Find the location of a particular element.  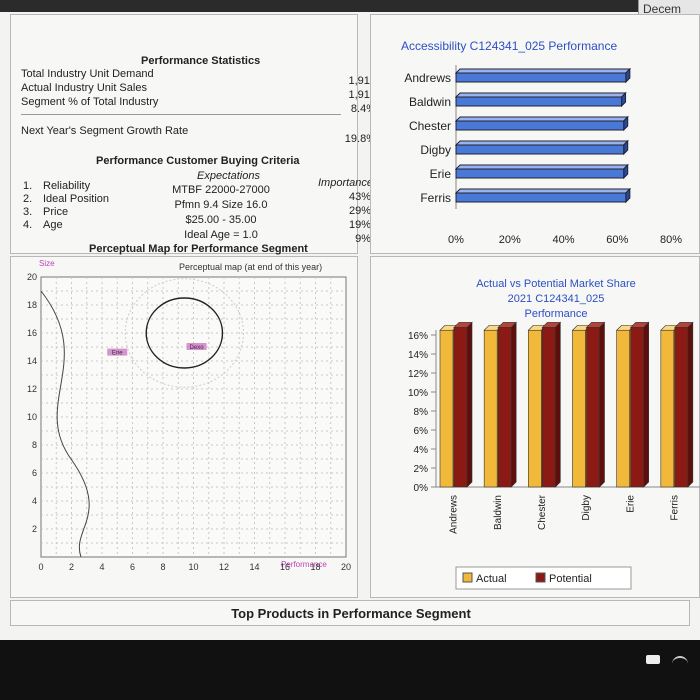

y-tick-label: 18 is located at coordinates (32, 305).